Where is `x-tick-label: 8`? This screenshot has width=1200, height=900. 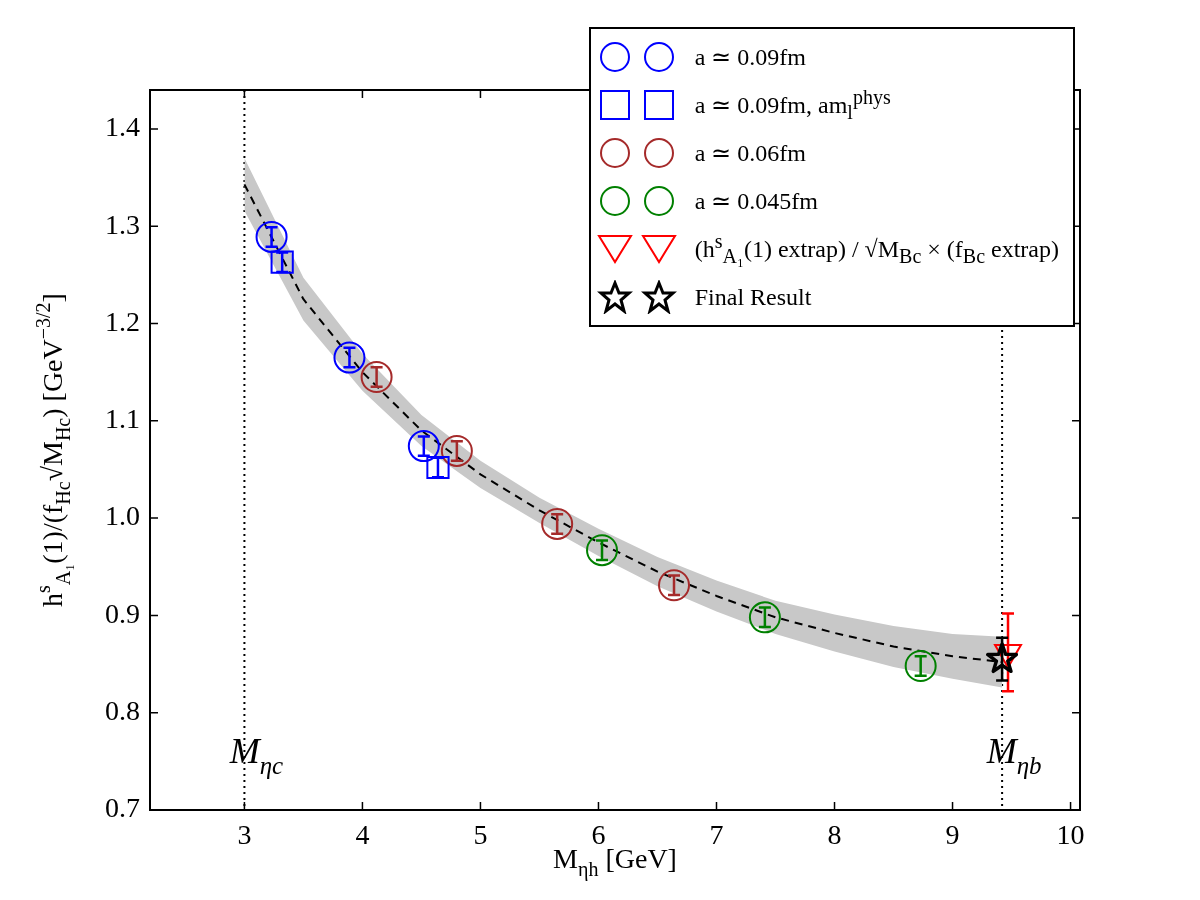 x-tick-label: 8 is located at coordinates (834, 835).